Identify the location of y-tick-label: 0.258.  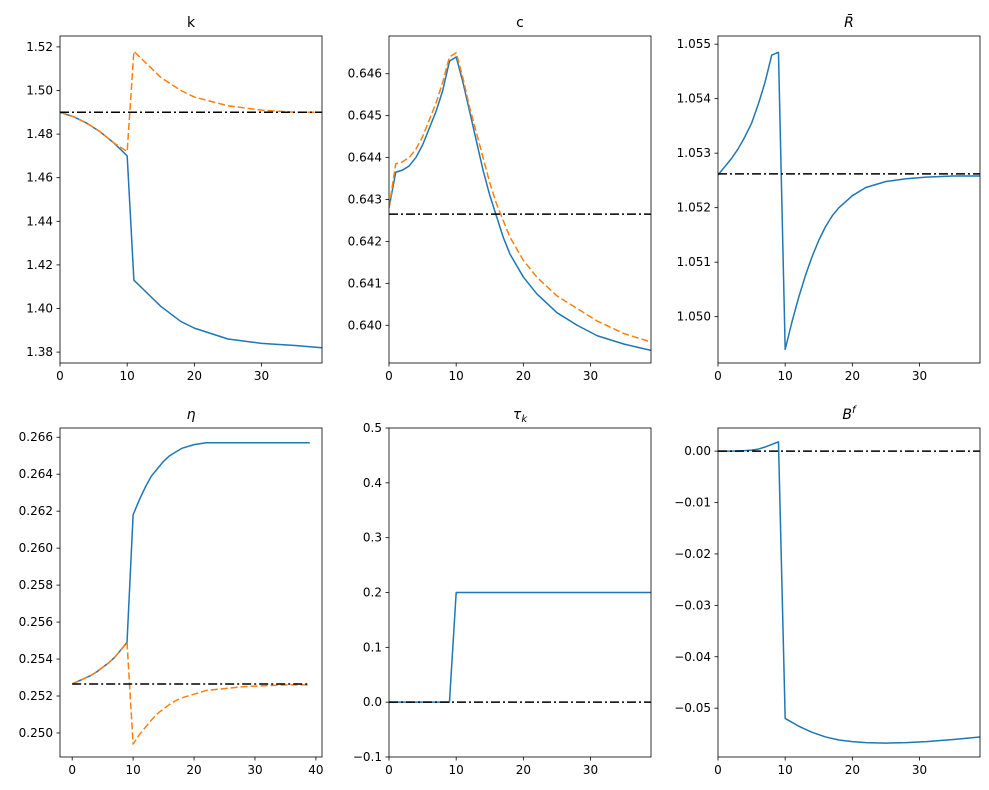
(36, 585).